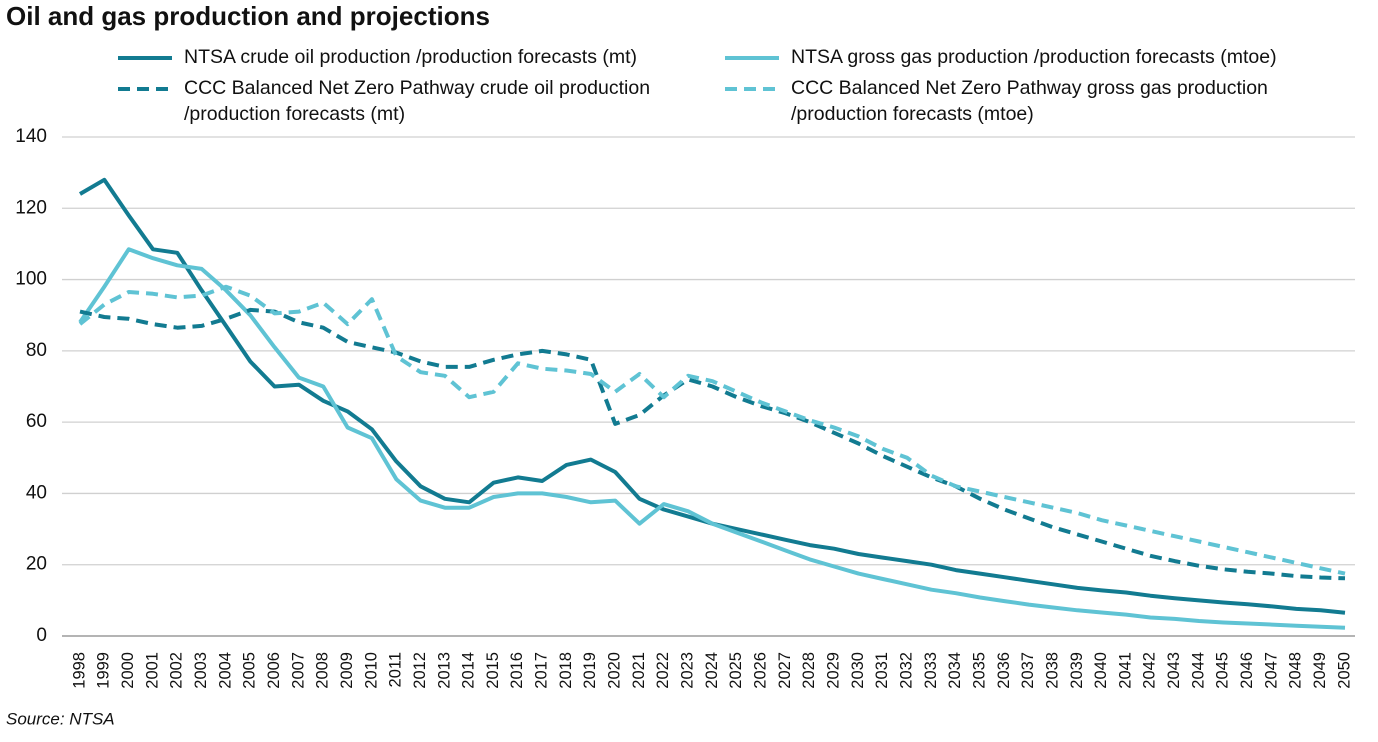 The image size is (1378, 742). I want to click on x-tick-label: 2043, so click(1174, 670).